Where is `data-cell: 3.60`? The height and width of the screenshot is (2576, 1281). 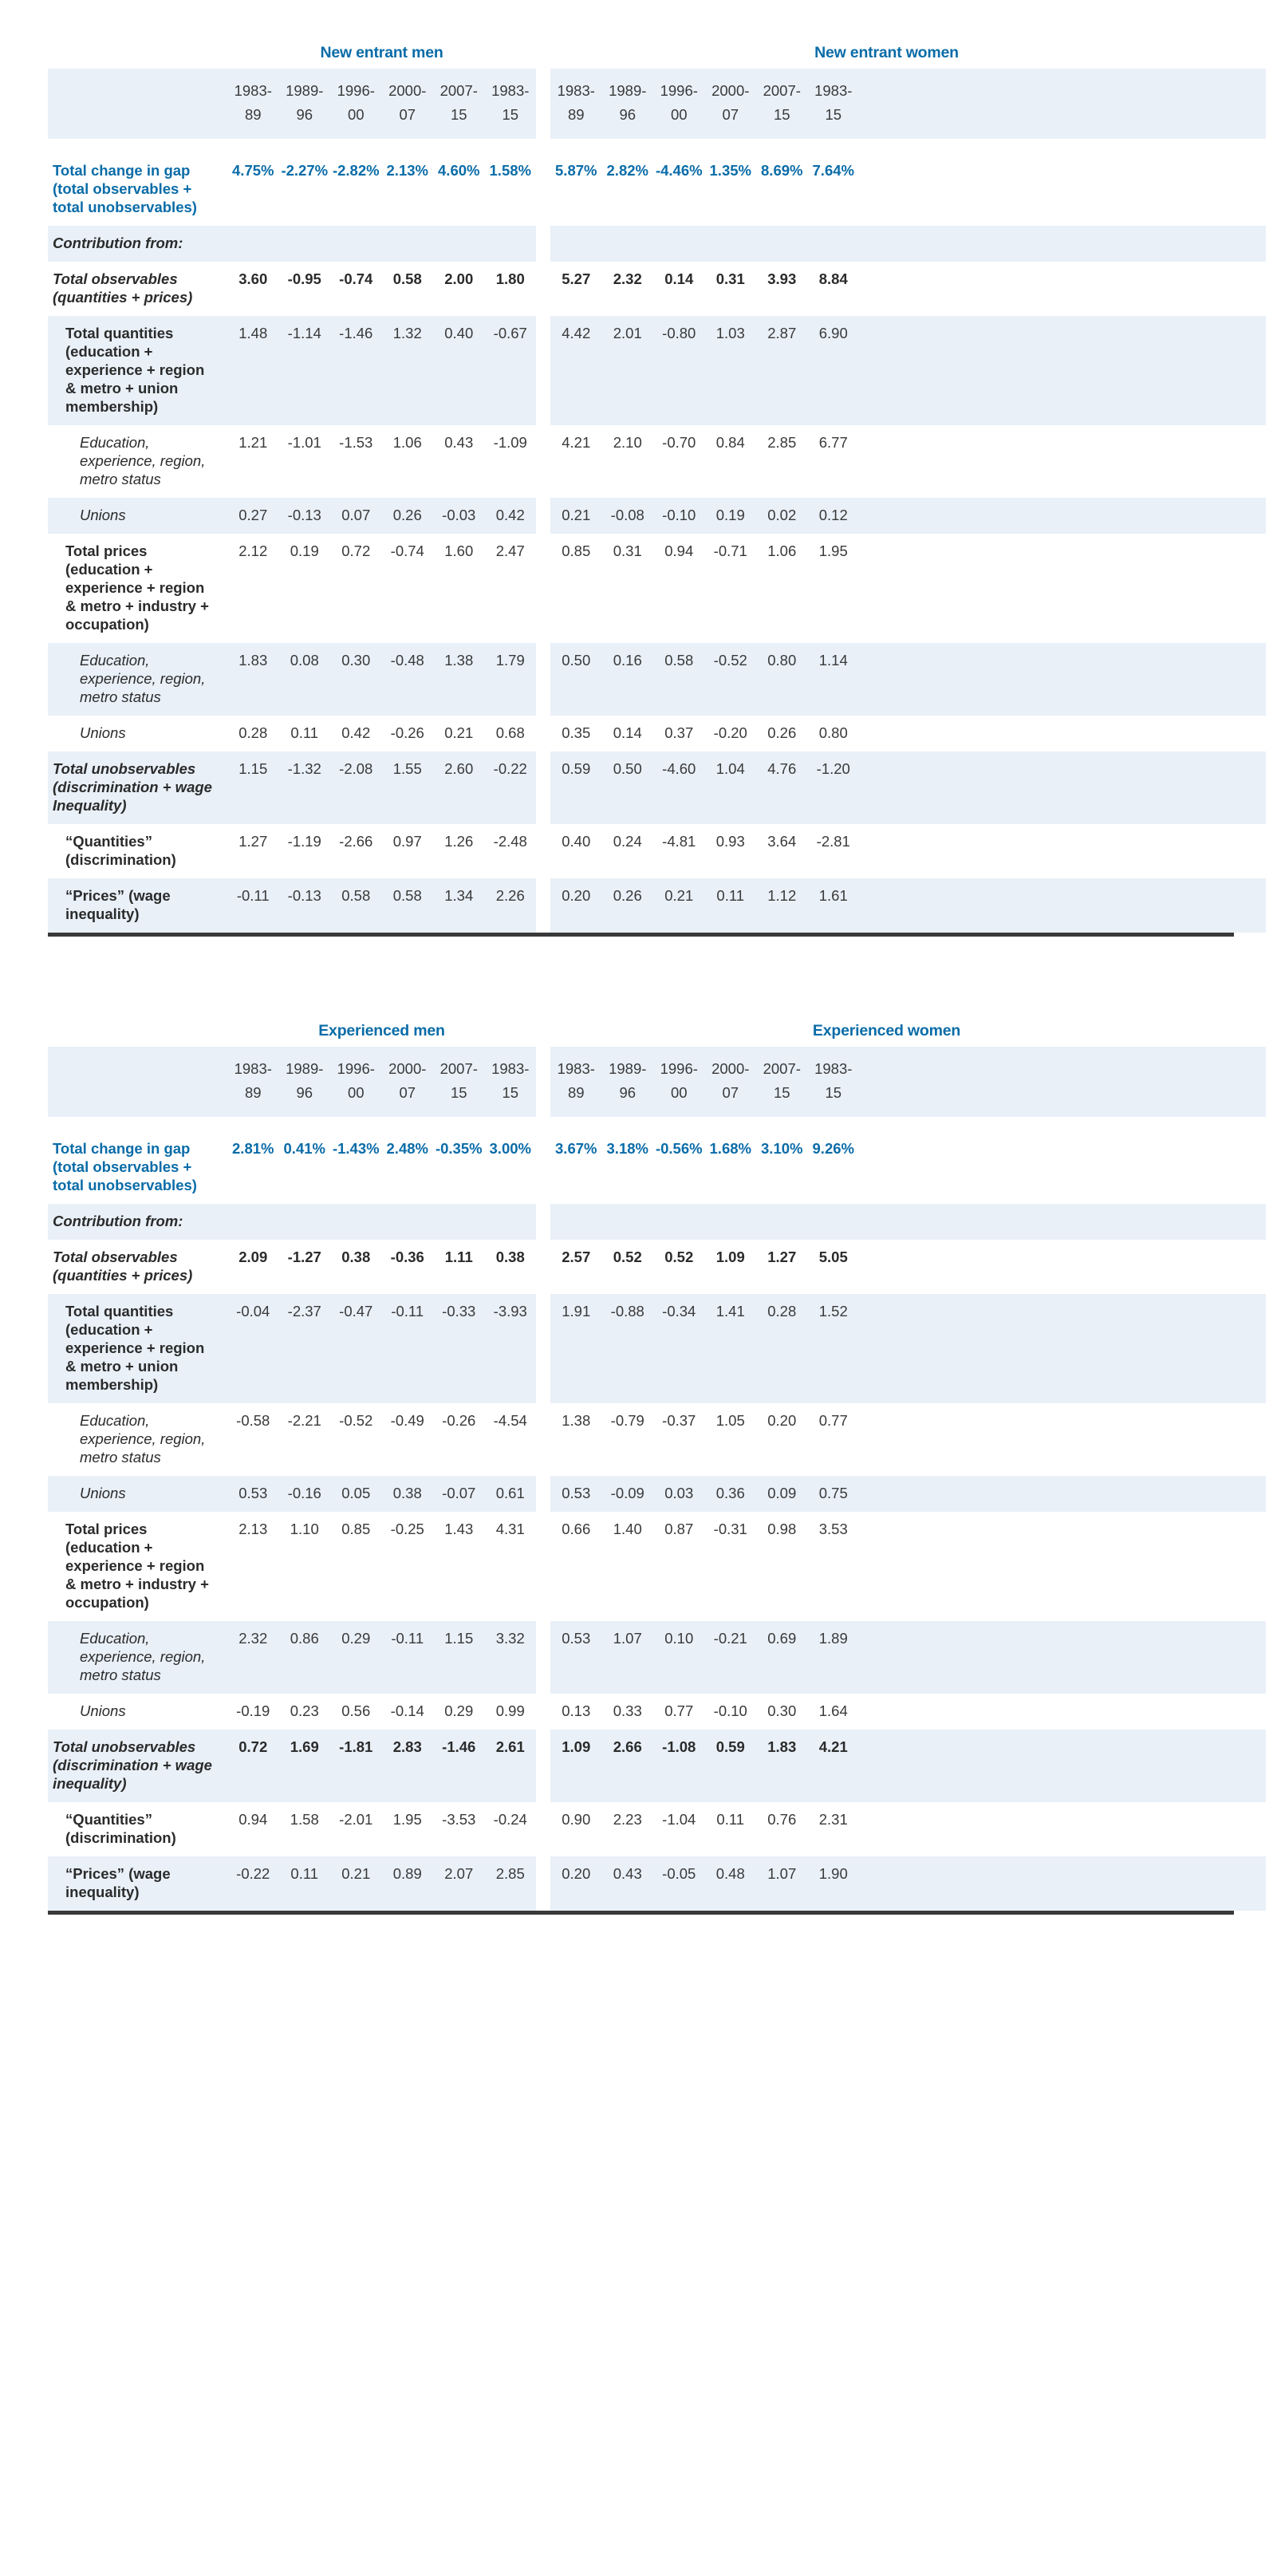 data-cell: 3.60 is located at coordinates (253, 278).